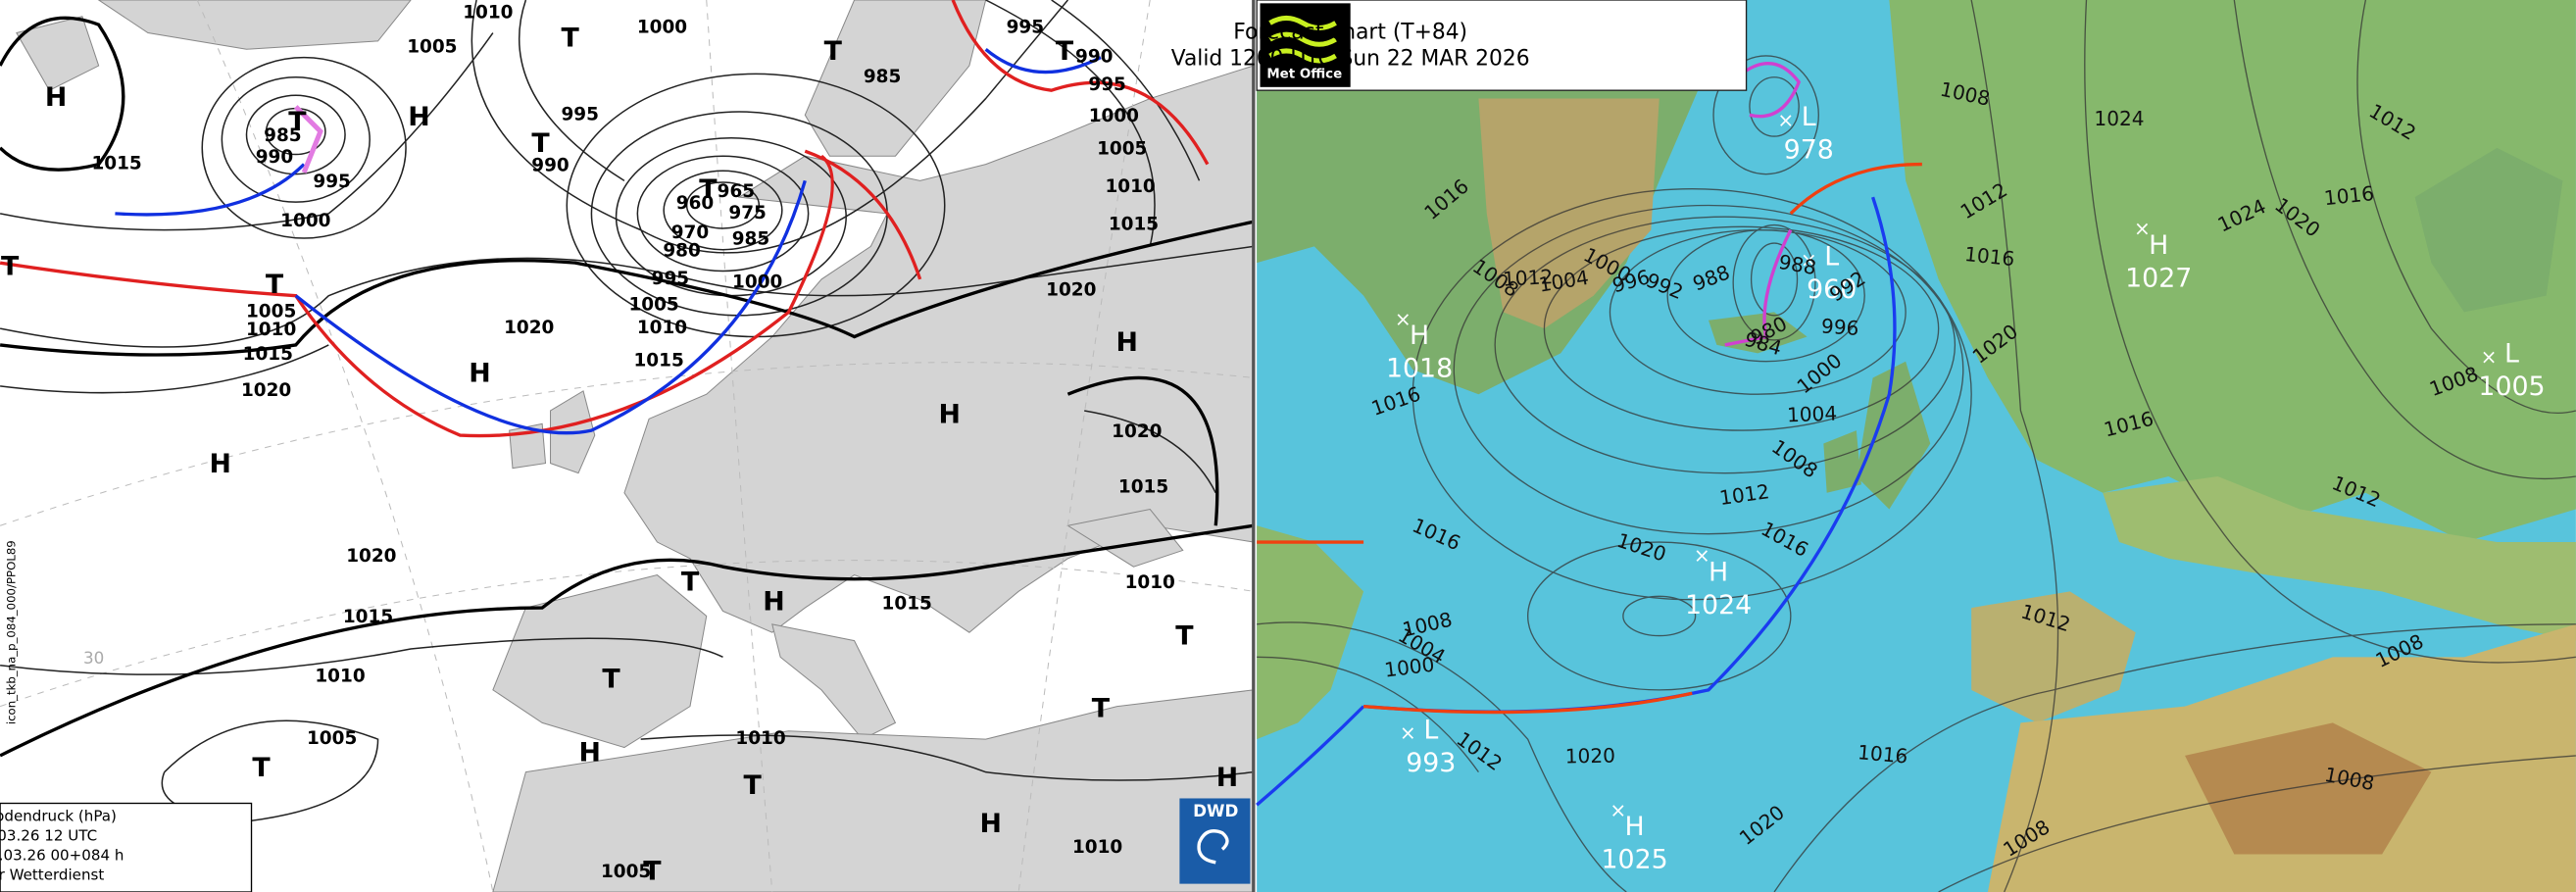  What do you see at coordinates (1213, 847) in the screenshot?
I see `dwd-logo-swirl` at bounding box center [1213, 847].